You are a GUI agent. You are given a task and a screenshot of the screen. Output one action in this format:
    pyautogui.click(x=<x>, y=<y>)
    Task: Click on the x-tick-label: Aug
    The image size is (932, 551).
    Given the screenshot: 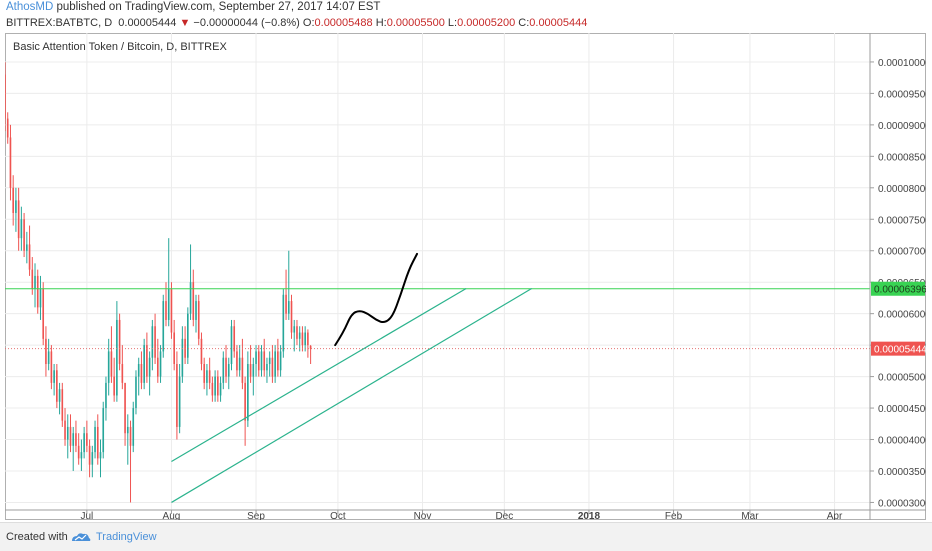 What is the action you would take?
    pyautogui.click(x=172, y=515)
    